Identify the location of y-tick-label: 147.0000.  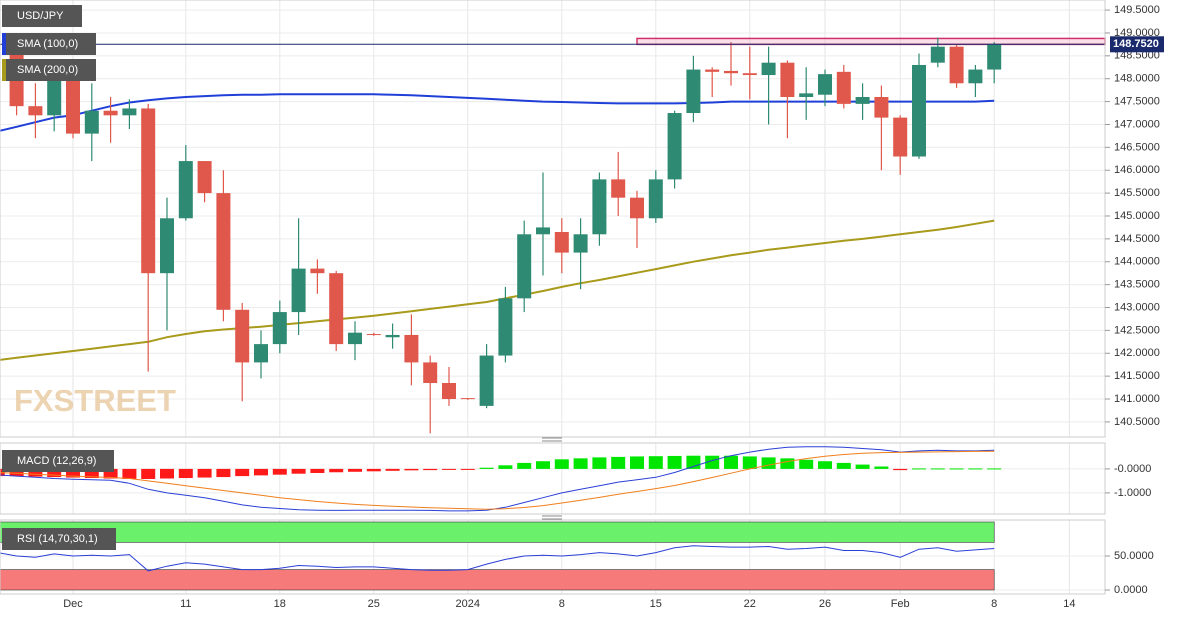
(1137, 124).